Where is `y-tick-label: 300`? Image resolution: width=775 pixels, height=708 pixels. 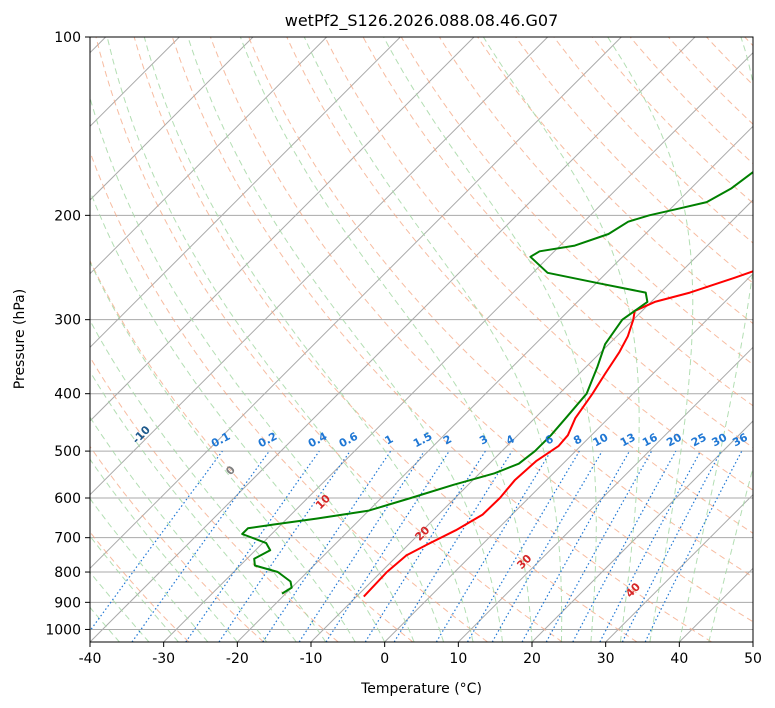
y-tick-label: 300 is located at coordinates (67, 321).